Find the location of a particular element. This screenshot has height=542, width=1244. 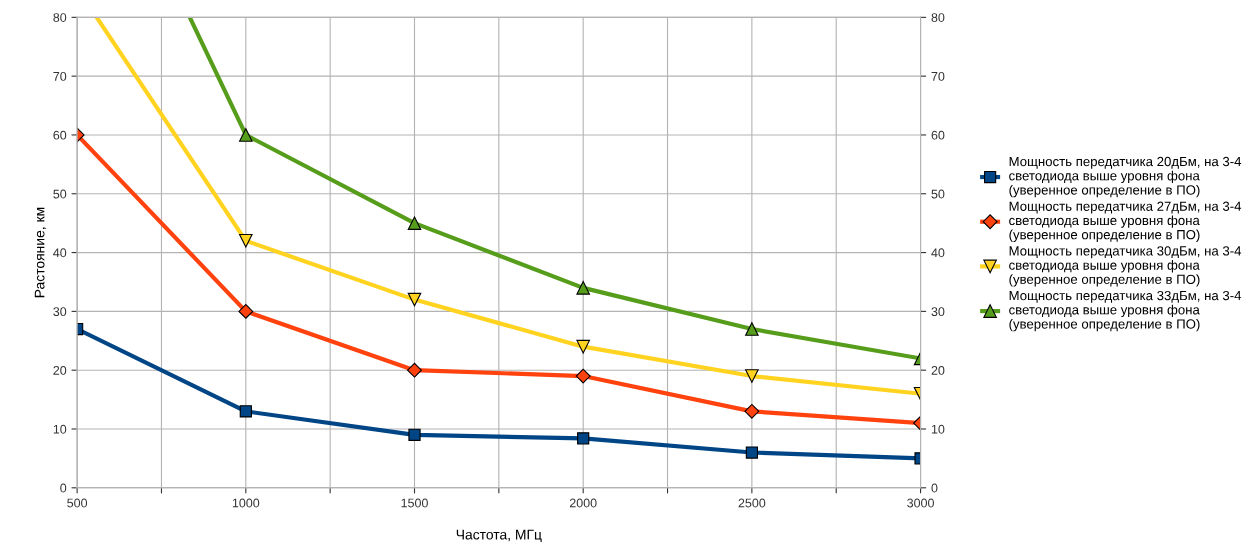

x-tick-label: 500 is located at coordinates (77, 503).